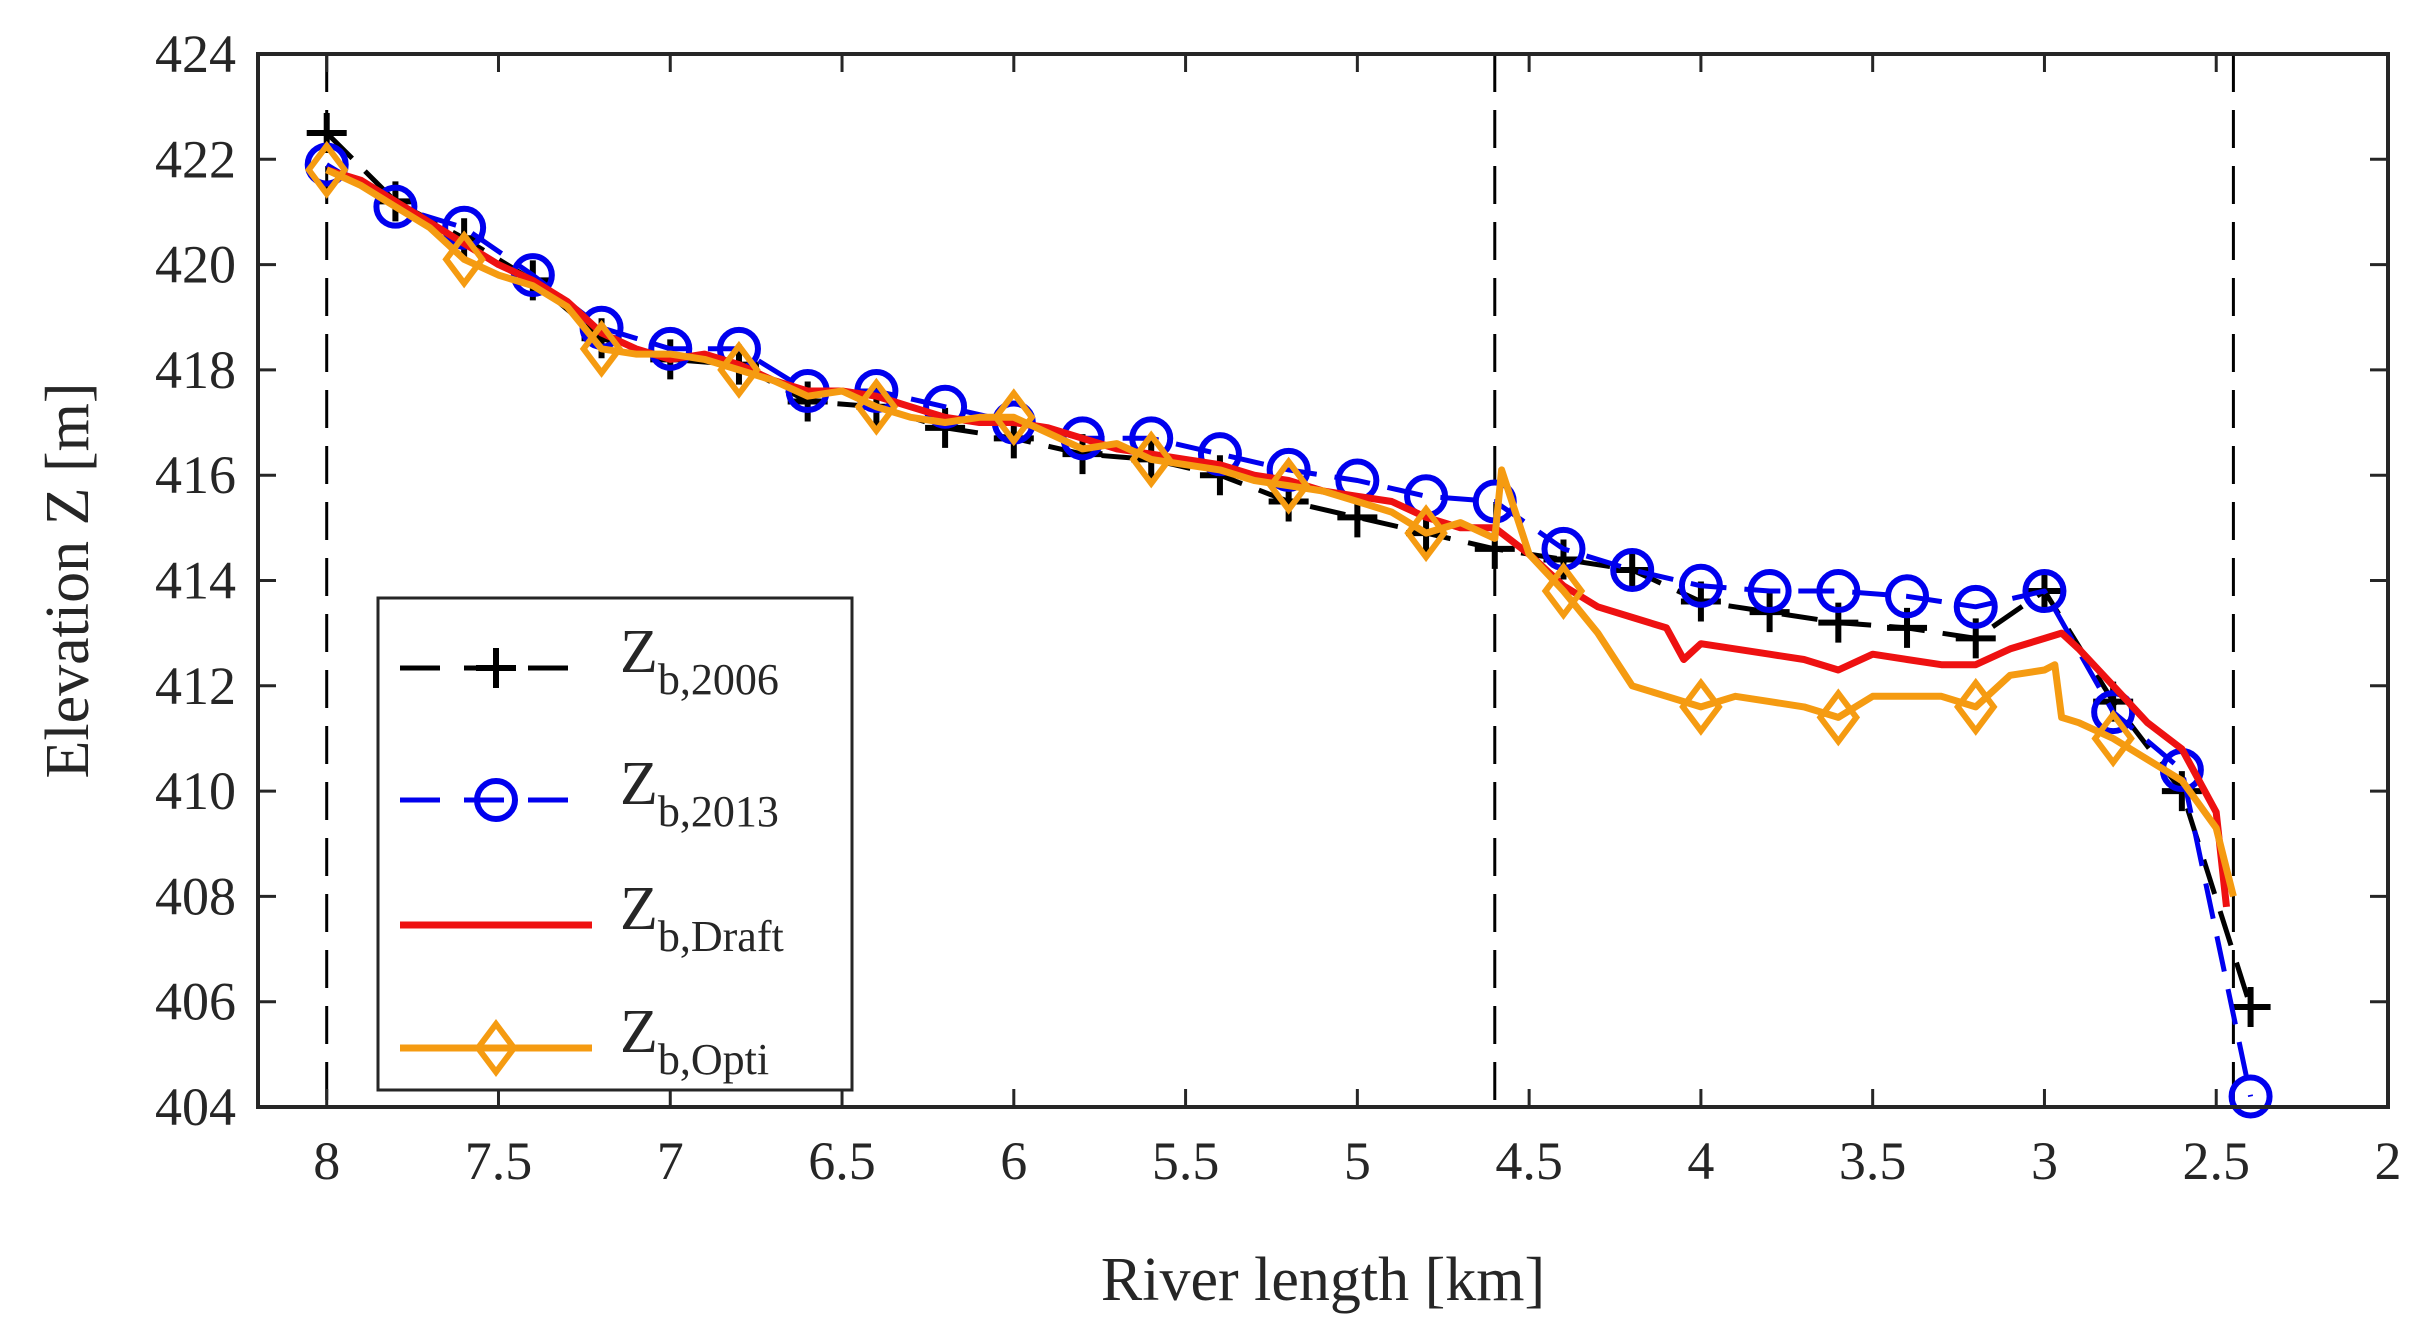  I want to click on x-tick-label: 6, so click(1013, 1161).